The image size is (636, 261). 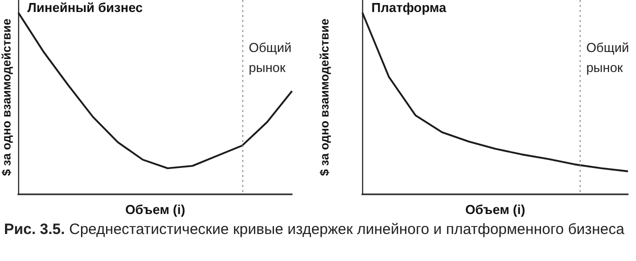 I want to click on chart-title: Платформа, so click(x=409, y=8).